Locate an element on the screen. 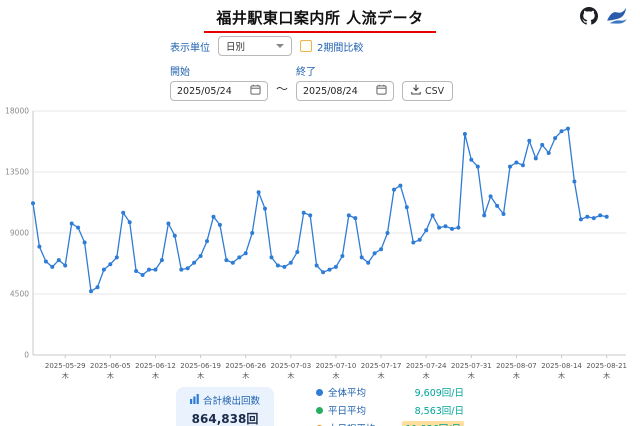 This screenshot has width=640, height=426. weekday-avg-label: 平日平均 is located at coordinates (347, 411).